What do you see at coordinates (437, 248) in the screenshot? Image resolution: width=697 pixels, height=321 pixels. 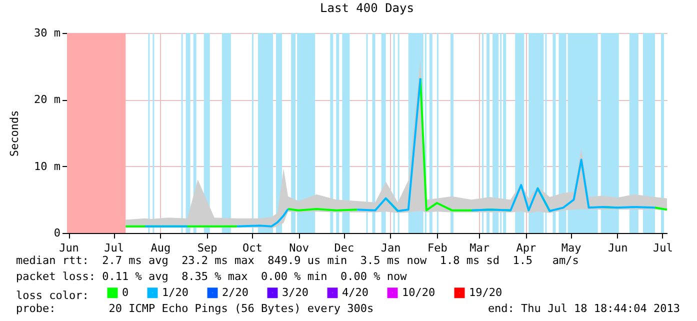 I see `x-tick-label: Feb` at bounding box center [437, 248].